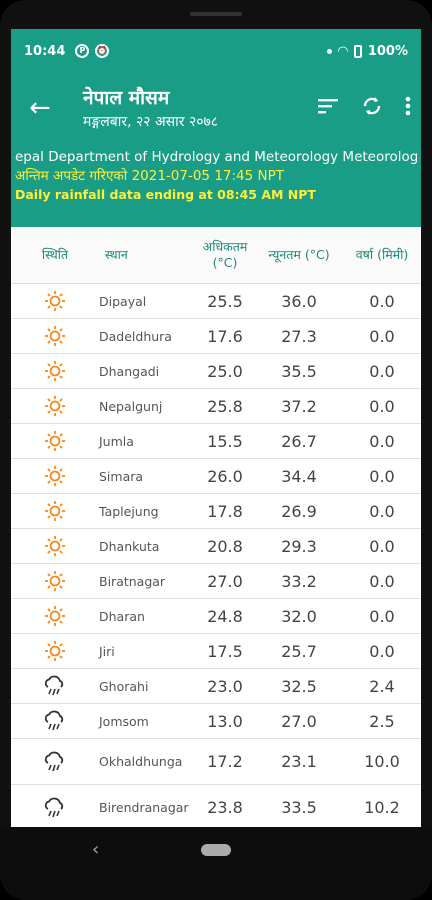 The image size is (432, 900). I want to click on station-name: Dipayal, so click(123, 301).